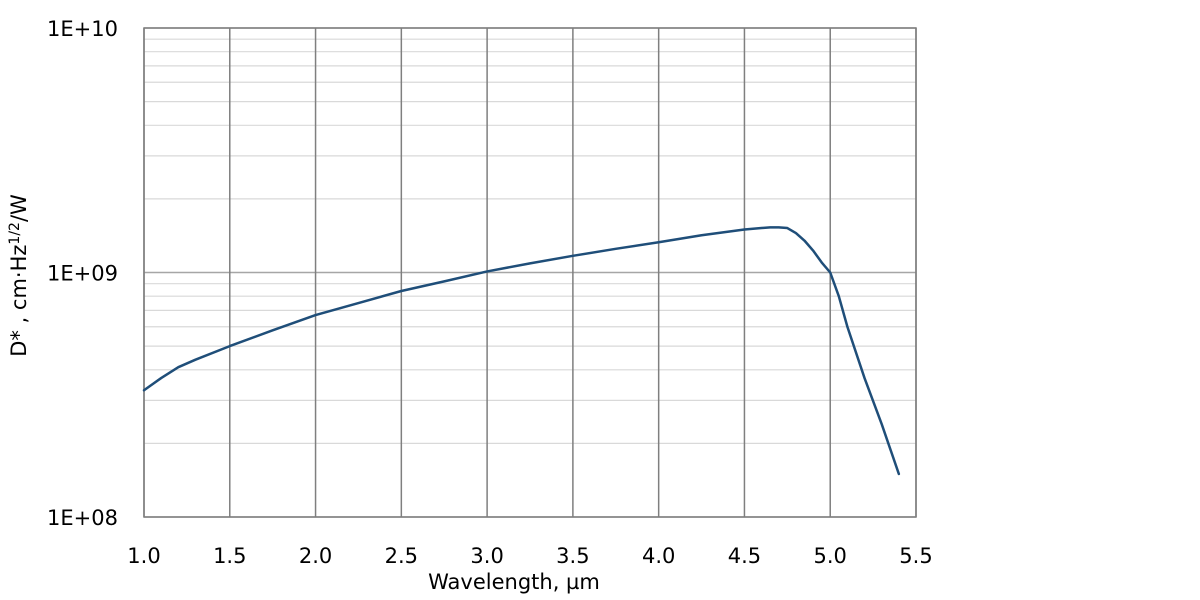  I want to click on y-axis-label-main: D* , cm, so click(19, 317).